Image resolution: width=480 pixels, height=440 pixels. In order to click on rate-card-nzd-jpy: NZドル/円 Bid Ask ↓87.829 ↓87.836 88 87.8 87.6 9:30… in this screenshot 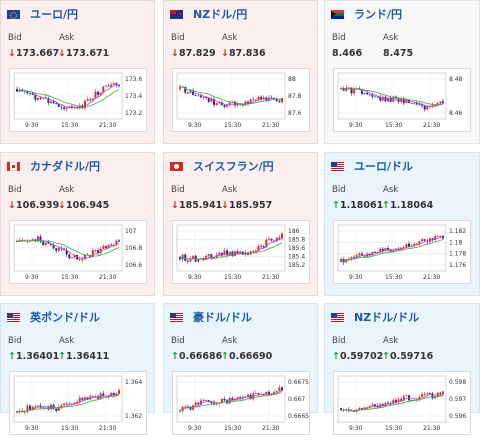, I will do `click(240, 72)`.